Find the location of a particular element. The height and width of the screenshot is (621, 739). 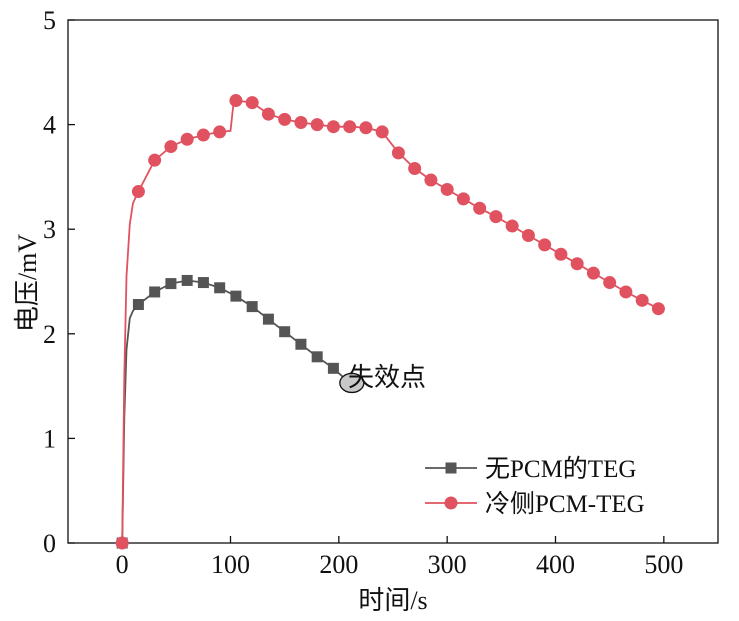

x-tick-label: 400 is located at coordinates (555, 564).